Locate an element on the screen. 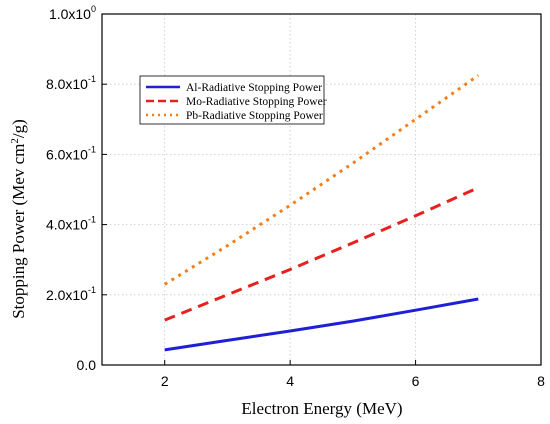 Image resolution: width=550 pixels, height=424 pixels. y-axis-title: Stopping Power (Mev cm2/g) is located at coordinates (18, 219).